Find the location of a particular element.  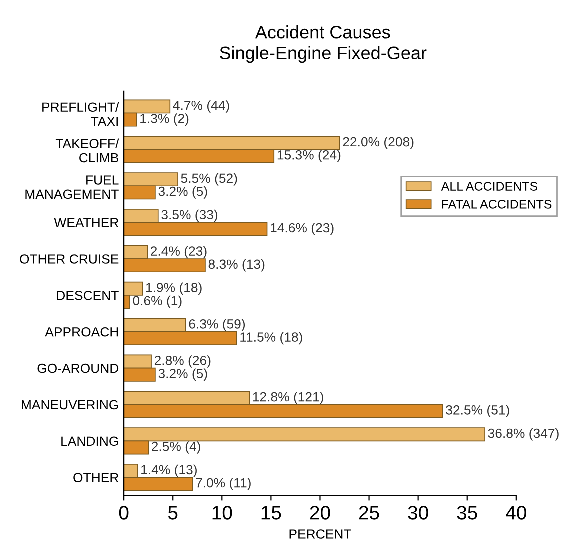

x-tick-label: 0 is located at coordinates (124, 513).